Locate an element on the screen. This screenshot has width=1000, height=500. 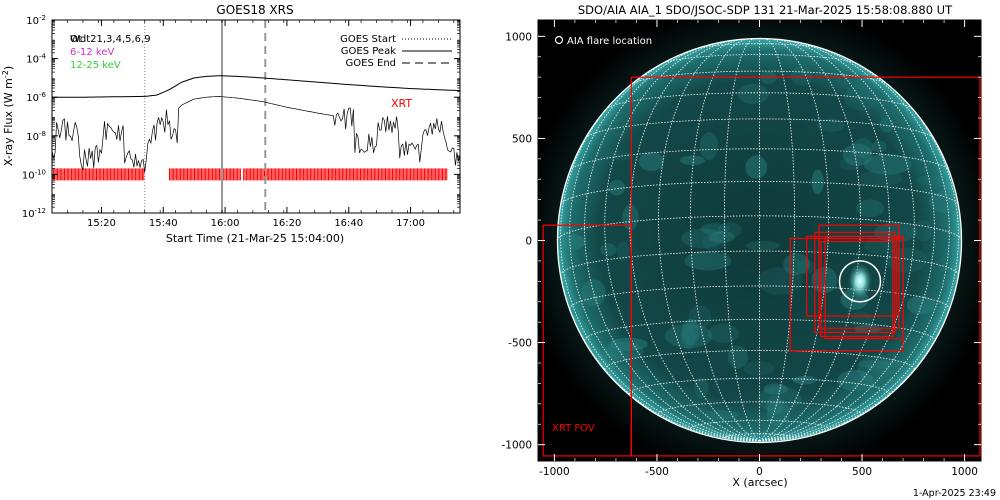
goes-y-axis-label-main: X-ray Flux (W m is located at coordinates (8, 122).